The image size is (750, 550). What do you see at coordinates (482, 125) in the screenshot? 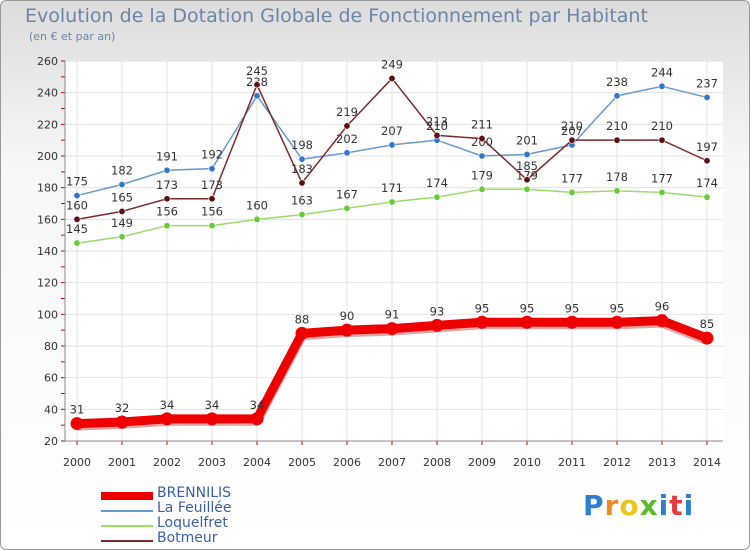
I see `data-label: 211` at bounding box center [482, 125].